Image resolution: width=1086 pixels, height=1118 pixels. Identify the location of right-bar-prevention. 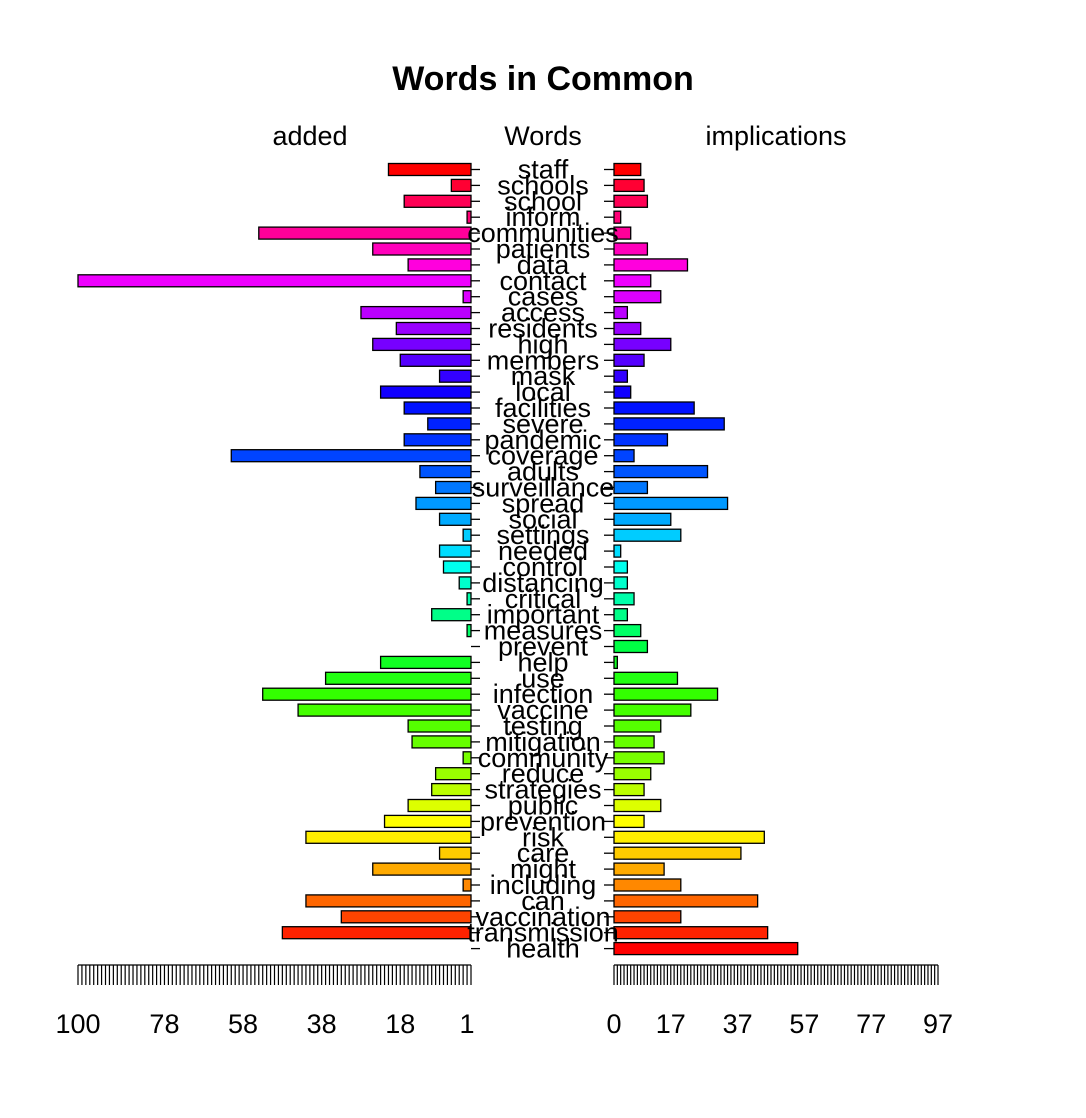
(629, 821).